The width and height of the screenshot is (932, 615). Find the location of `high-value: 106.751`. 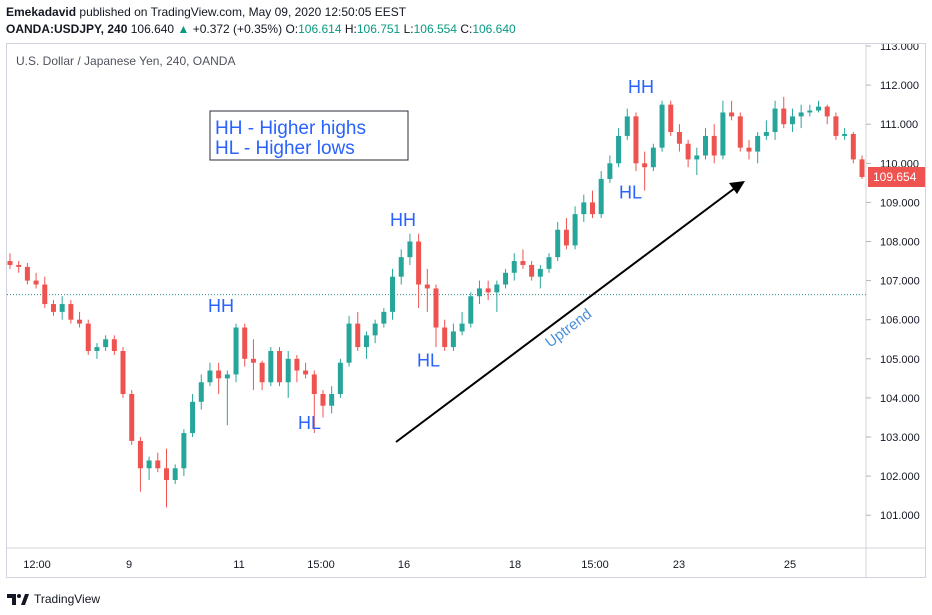

high-value: 106.751 is located at coordinates (378, 29).